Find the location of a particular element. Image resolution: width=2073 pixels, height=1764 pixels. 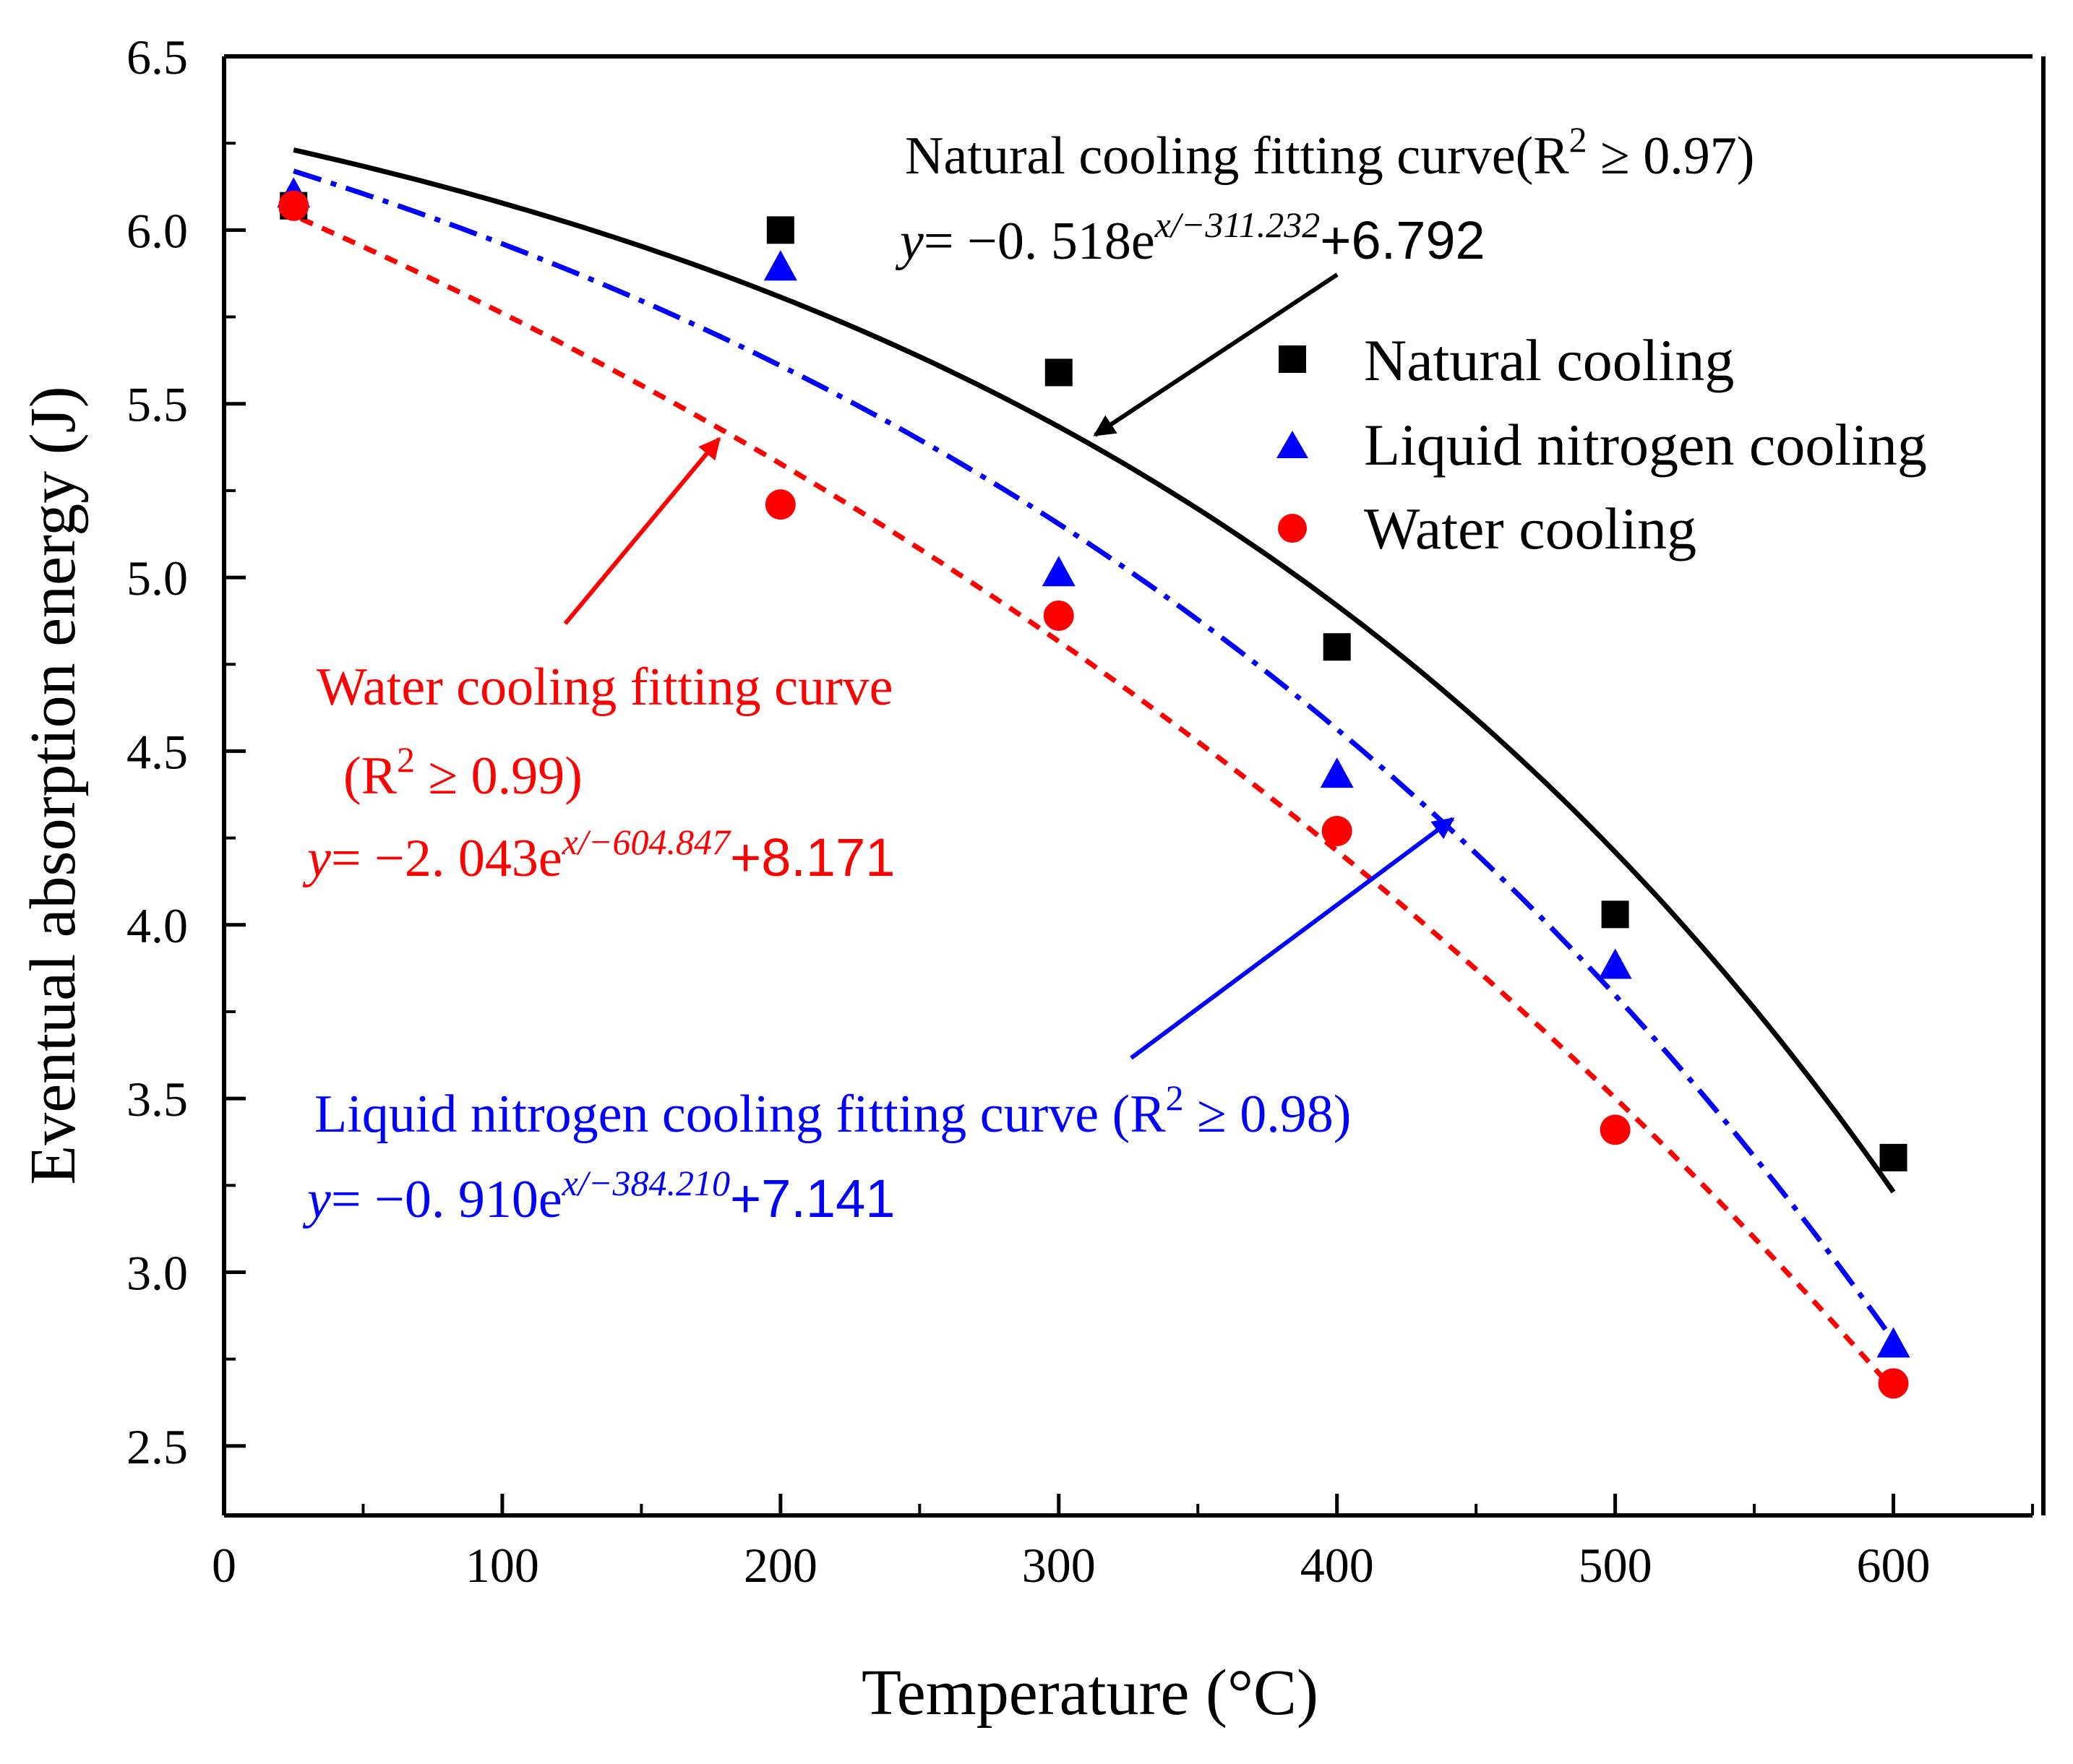

annotation-natural-title: Natural cooling fitting curve(R2 ≥ 0.97) is located at coordinates (1329, 152).